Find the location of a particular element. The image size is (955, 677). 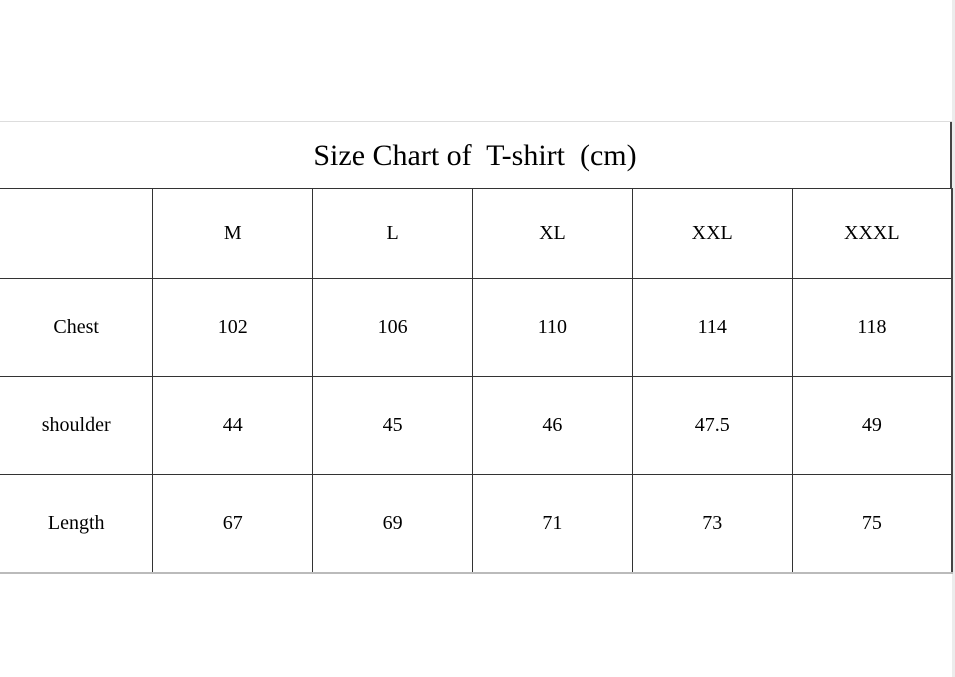

cell: 69 is located at coordinates (392, 524).